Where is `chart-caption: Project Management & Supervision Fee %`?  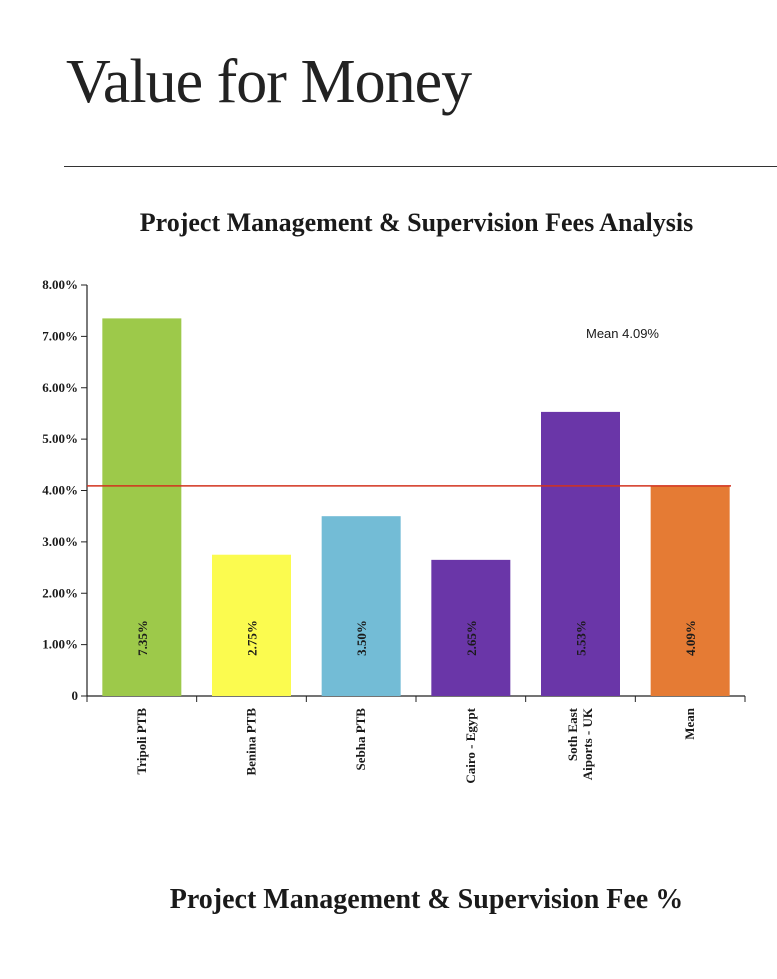 chart-caption: Project Management & Supervision Fee % is located at coordinates (426, 899).